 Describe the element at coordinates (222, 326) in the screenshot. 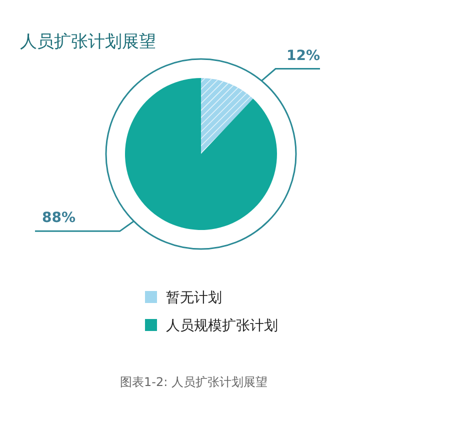

I see `legend-label: 人员规模扩张计划` at that location.